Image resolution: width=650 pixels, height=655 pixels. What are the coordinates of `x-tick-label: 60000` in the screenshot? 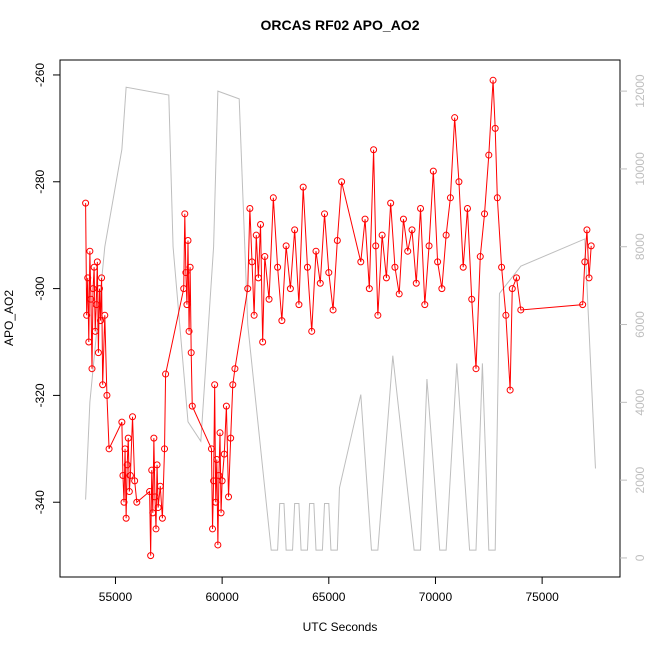 It's located at (222, 597).